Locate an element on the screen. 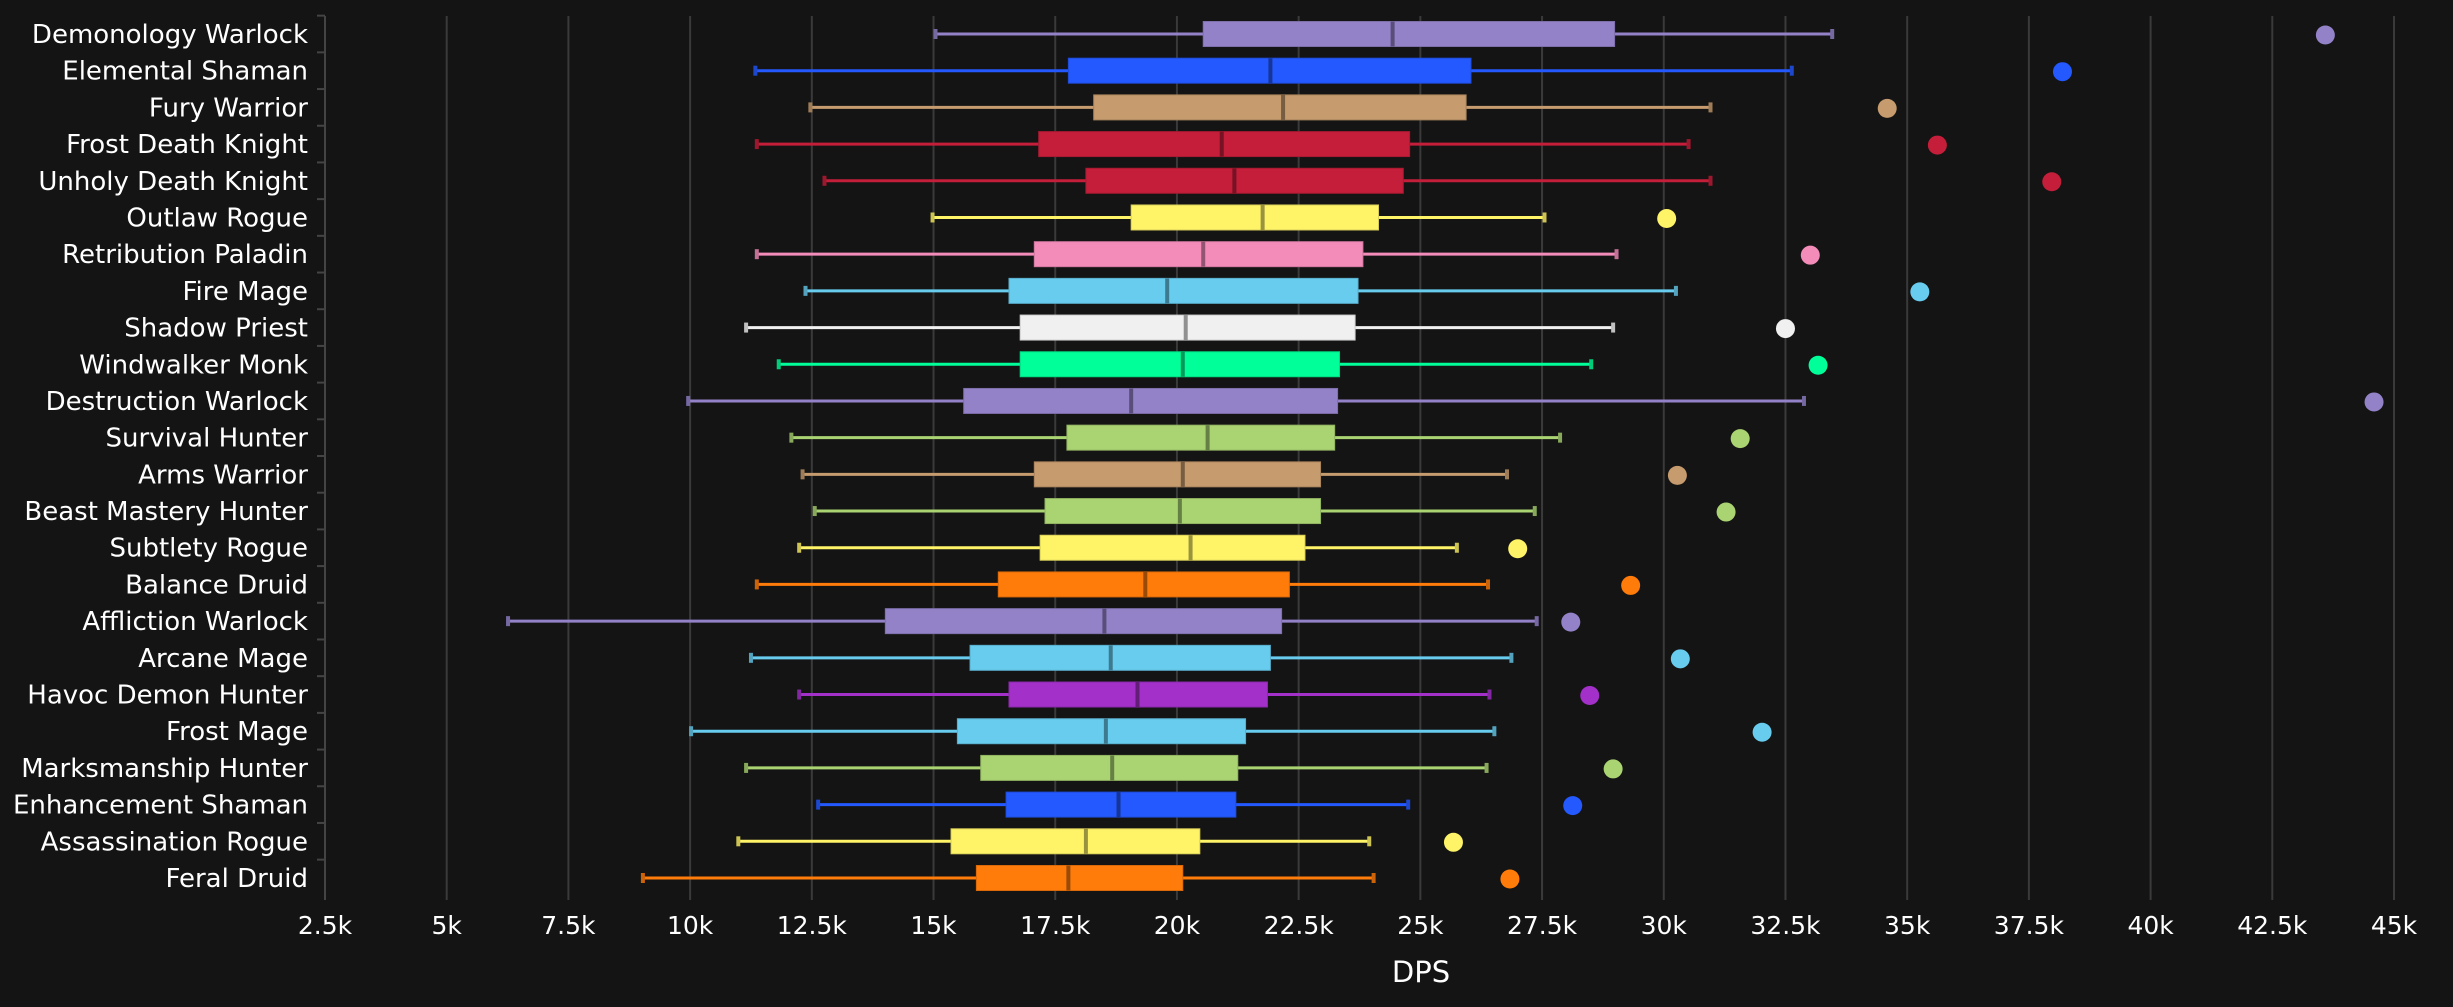 This screenshot has width=2453, height=1007. box-frost-mage is located at coordinates (1230, 731).